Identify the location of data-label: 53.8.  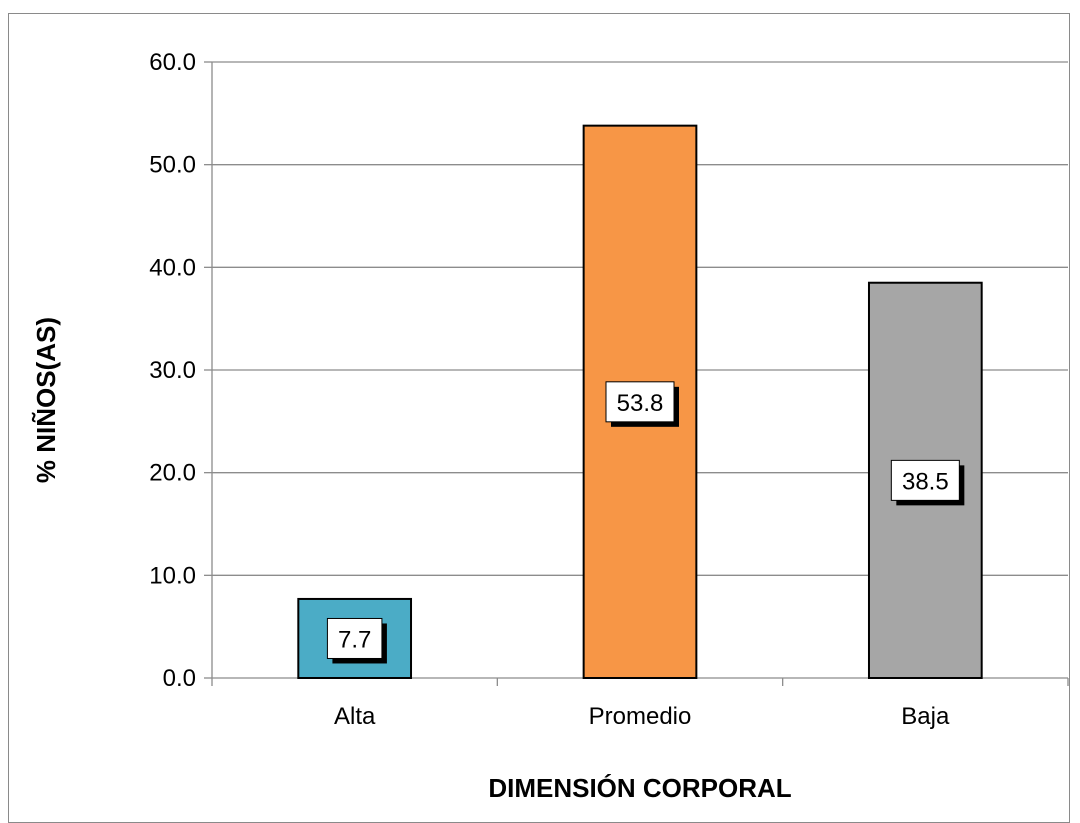
(640, 403).